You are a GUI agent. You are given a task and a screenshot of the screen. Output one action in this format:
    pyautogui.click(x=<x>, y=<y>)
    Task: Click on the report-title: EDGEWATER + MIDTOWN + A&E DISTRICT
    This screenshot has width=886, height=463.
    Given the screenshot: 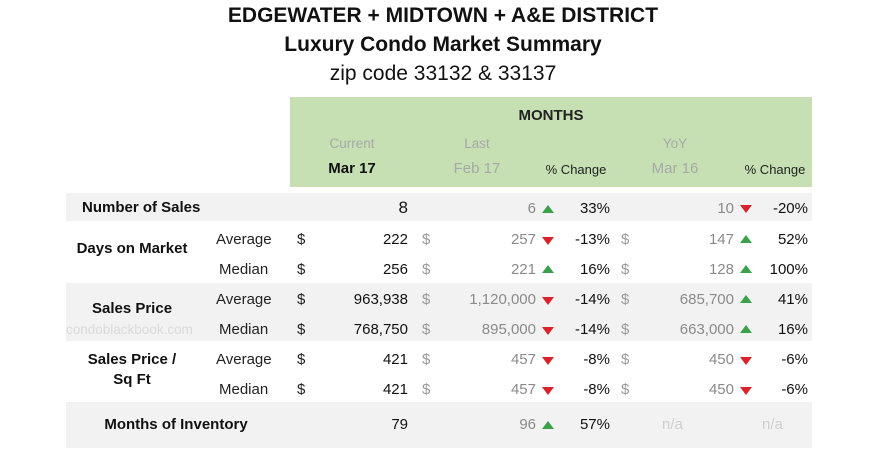 What is the action you would take?
    pyautogui.click(x=443, y=15)
    